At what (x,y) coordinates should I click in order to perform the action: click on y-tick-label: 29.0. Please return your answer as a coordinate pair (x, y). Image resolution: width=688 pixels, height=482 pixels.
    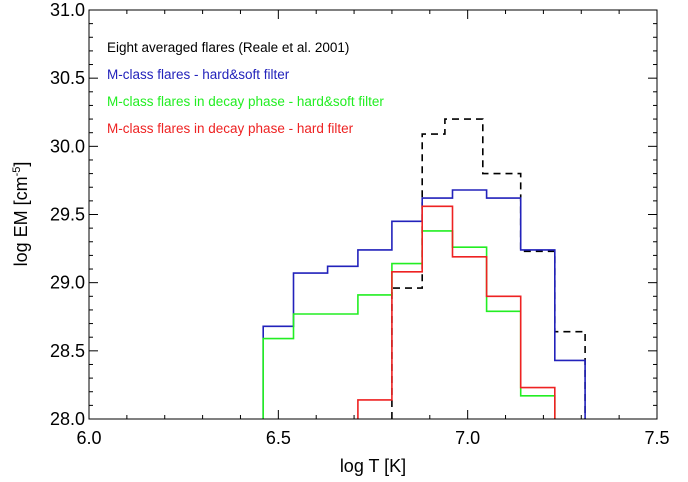
    Looking at the image, I should click on (67, 283).